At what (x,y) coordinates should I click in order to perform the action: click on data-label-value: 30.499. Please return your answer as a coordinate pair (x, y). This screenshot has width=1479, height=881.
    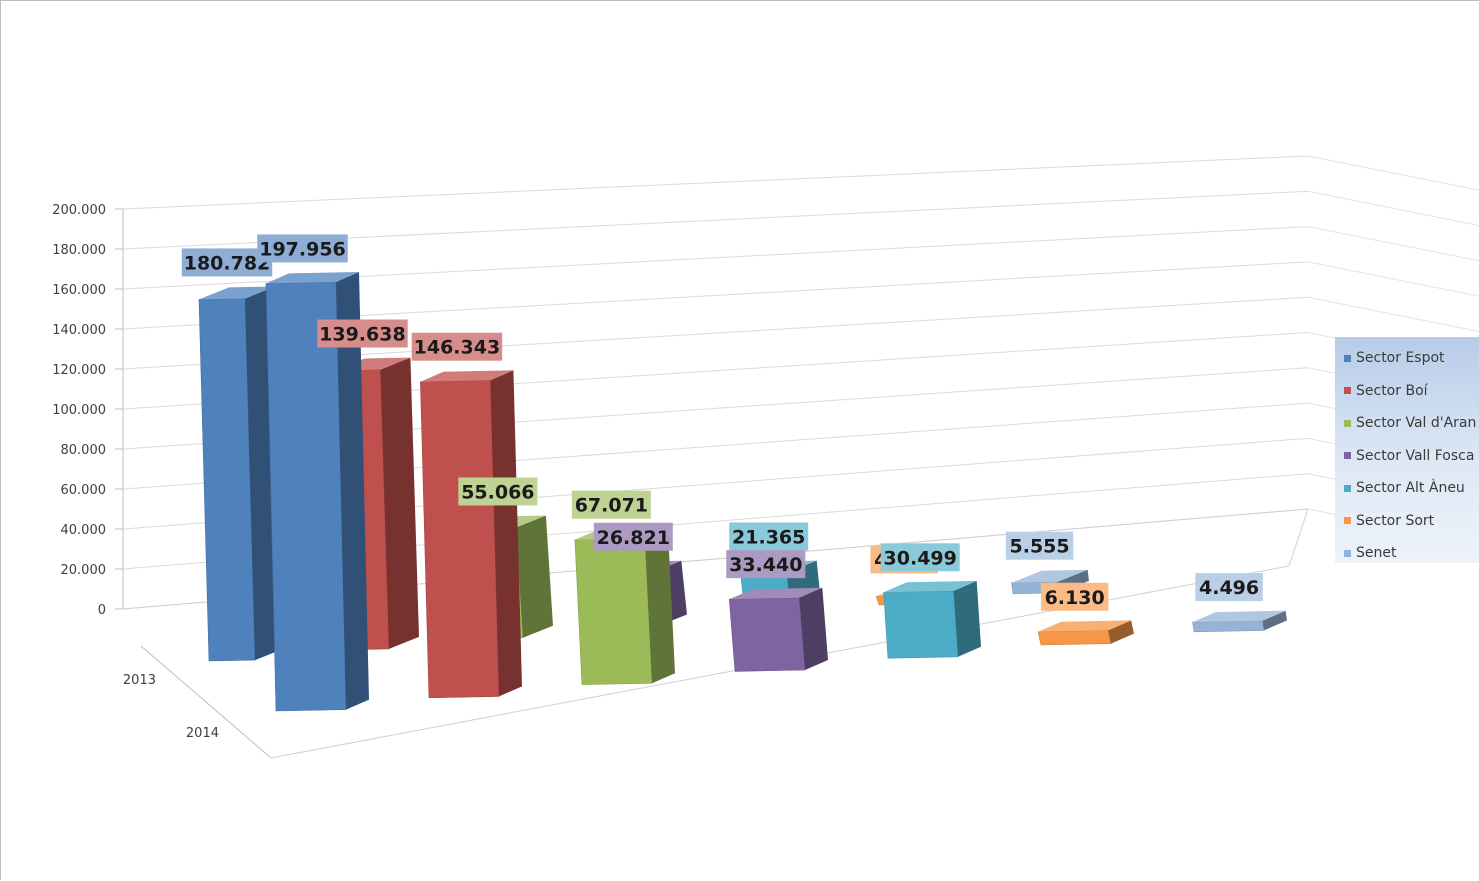
    Looking at the image, I should click on (920, 558).